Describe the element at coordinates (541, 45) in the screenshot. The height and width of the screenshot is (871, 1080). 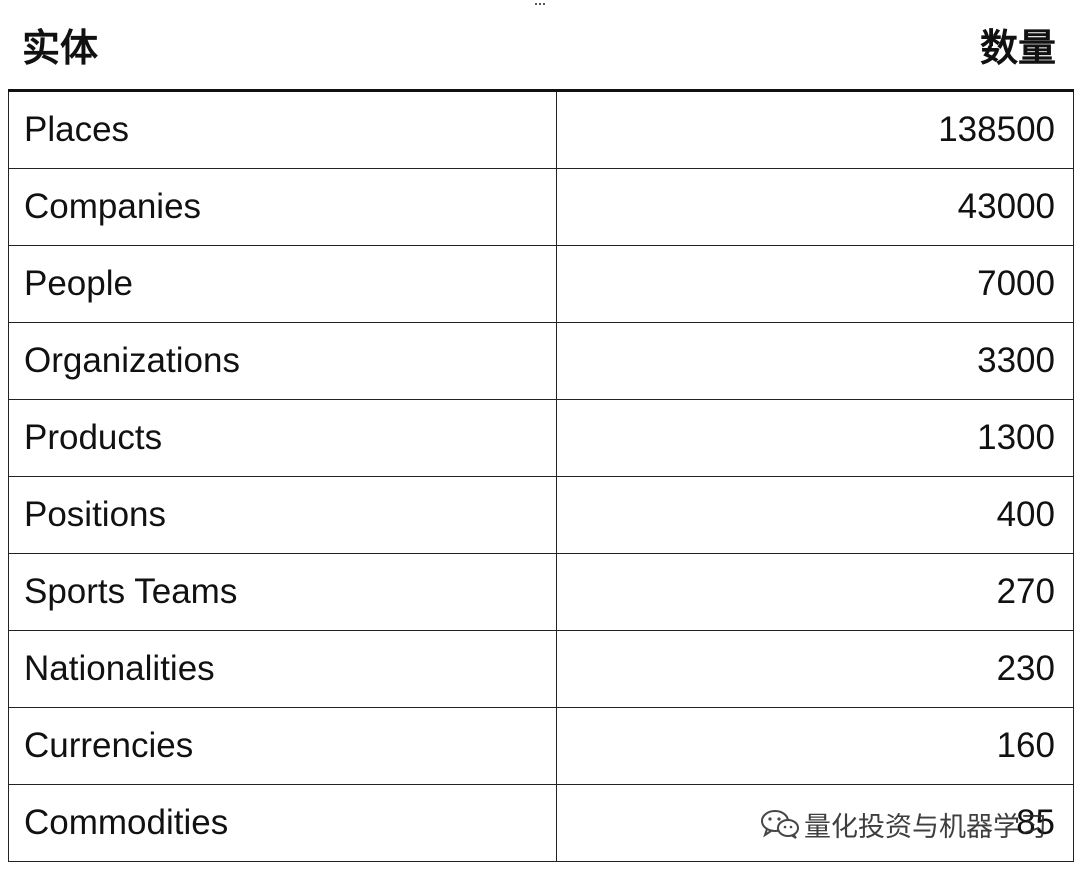
I see `table-header: 实体 数量` at that location.